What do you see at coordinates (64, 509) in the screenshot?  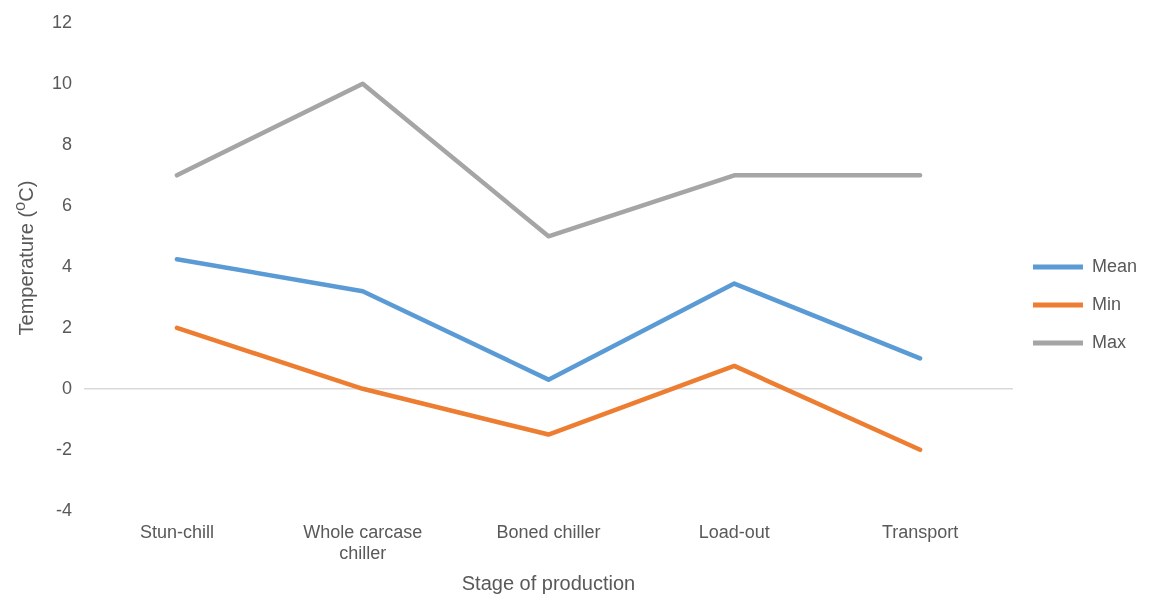 I see `y-tick-label: -4` at bounding box center [64, 509].